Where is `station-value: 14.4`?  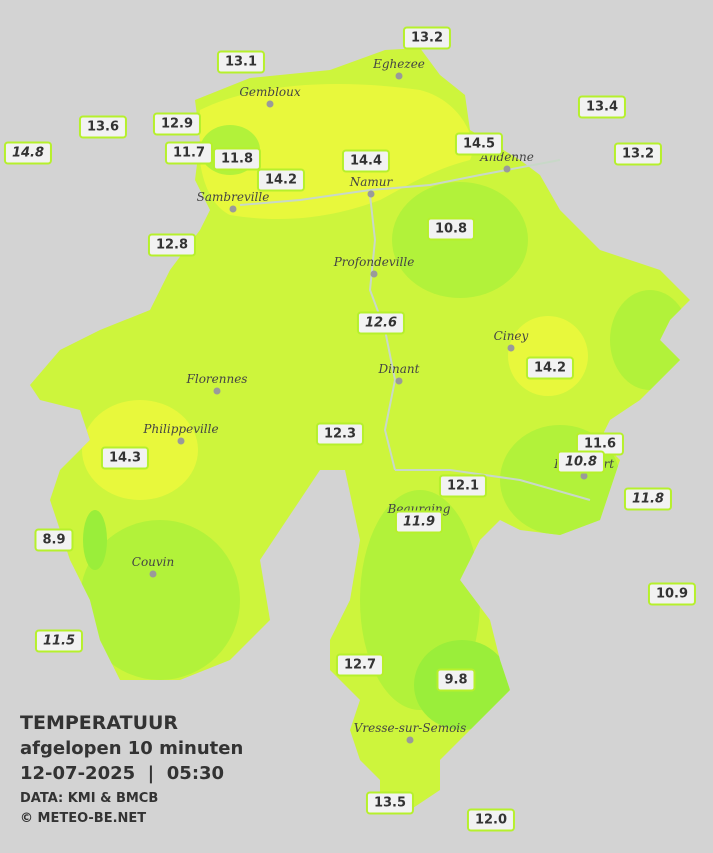
station-value: 14.4 is located at coordinates (366, 161).